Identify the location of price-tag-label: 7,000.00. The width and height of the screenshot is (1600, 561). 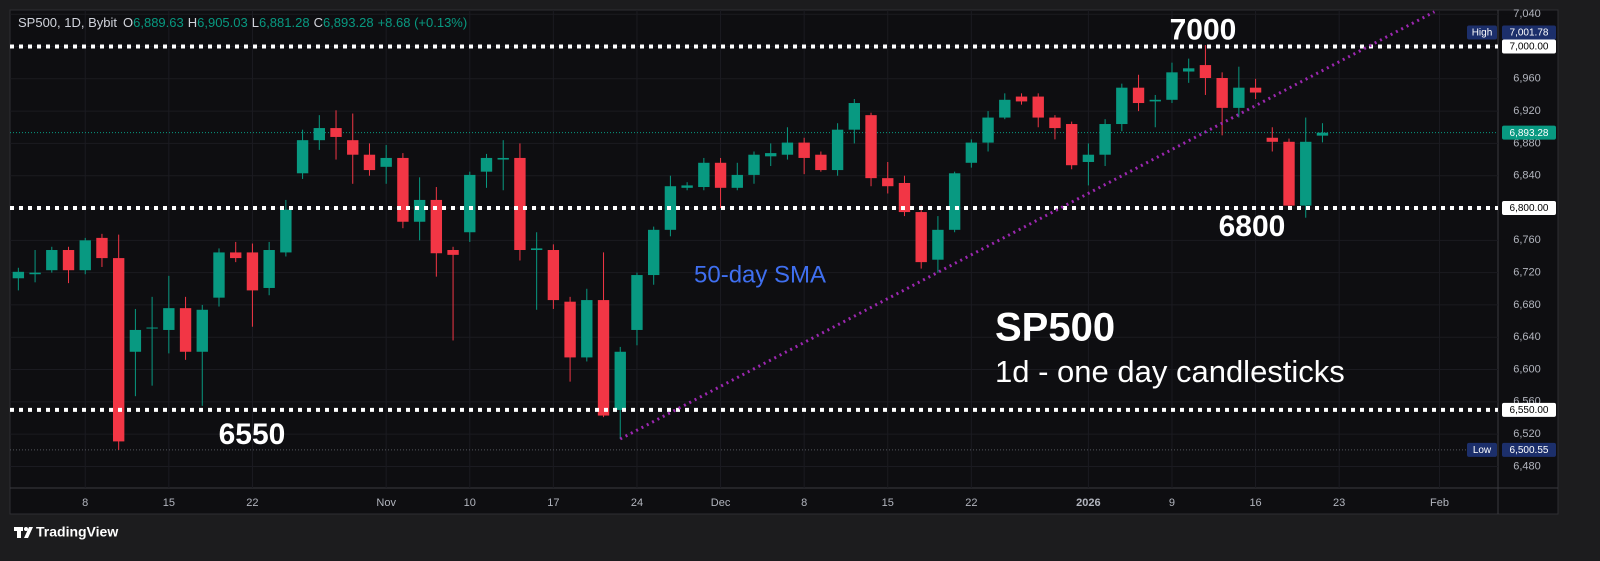
(1529, 47).